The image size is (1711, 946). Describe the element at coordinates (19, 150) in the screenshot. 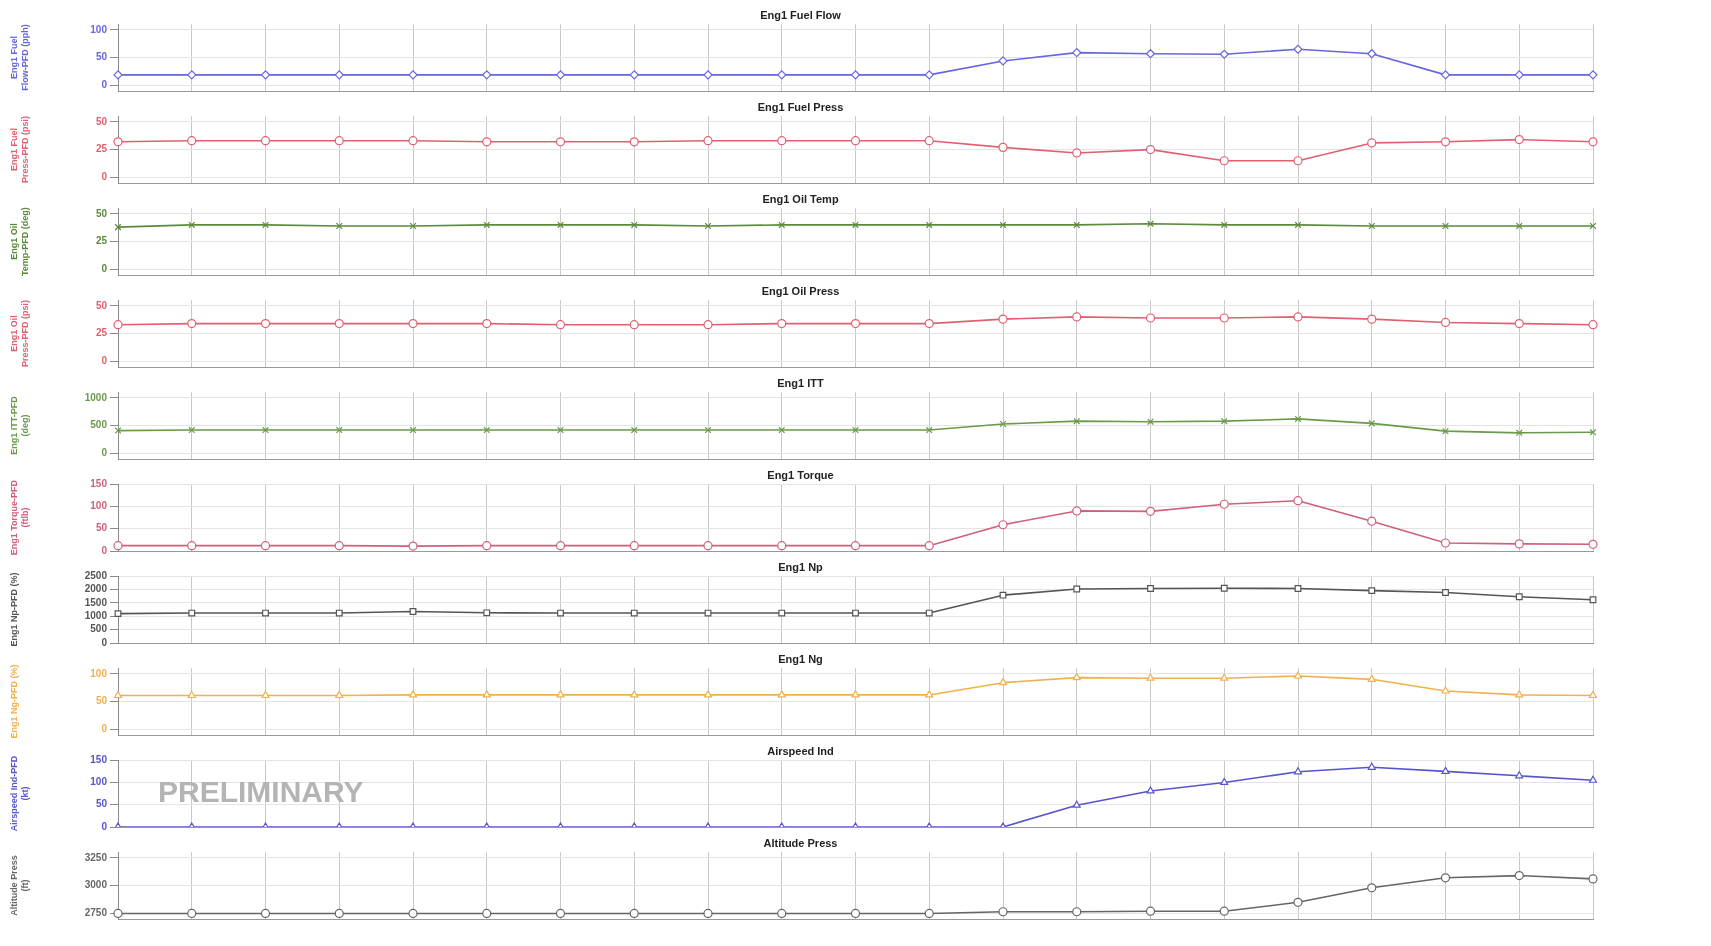

I see `y-axis-title: Eng1 Fuel Press-PFD (psi)` at that location.